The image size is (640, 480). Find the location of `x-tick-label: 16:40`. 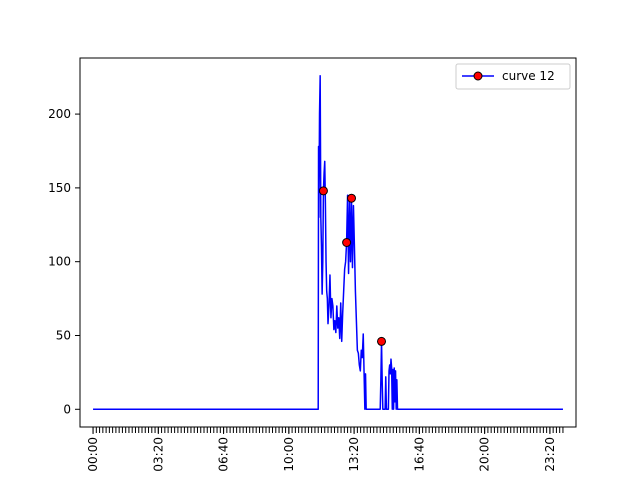

x-tick-label: 16:40 is located at coordinates (419, 454).